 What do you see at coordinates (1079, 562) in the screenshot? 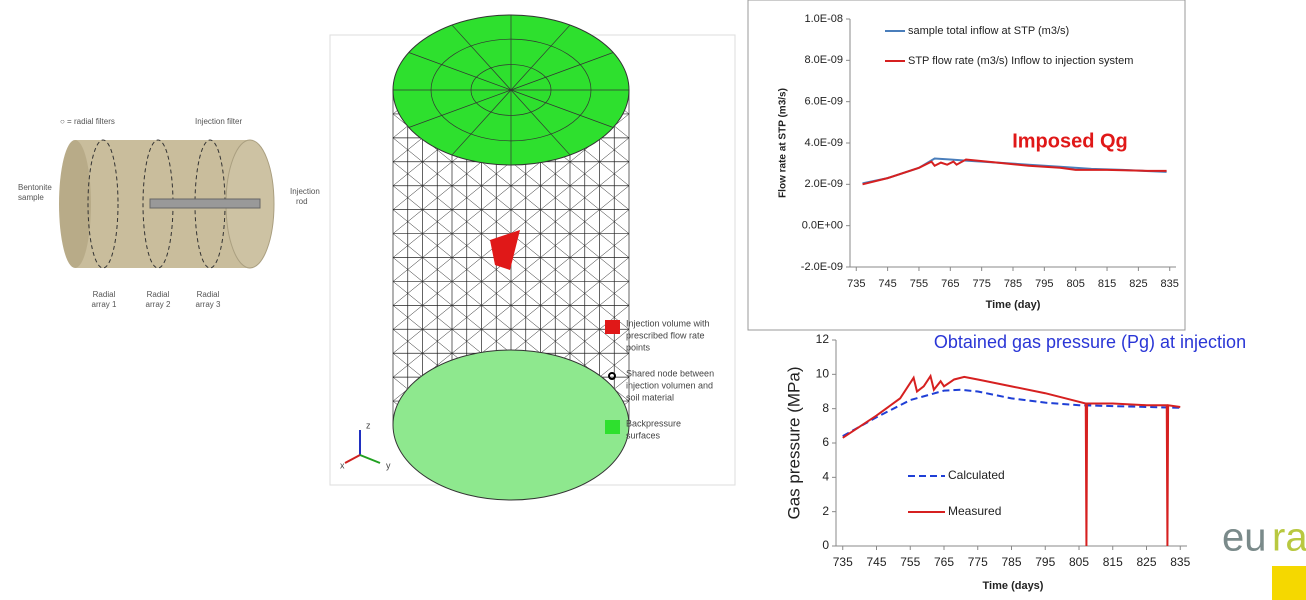
I see `x-tick-label: 805` at bounding box center [1079, 562].